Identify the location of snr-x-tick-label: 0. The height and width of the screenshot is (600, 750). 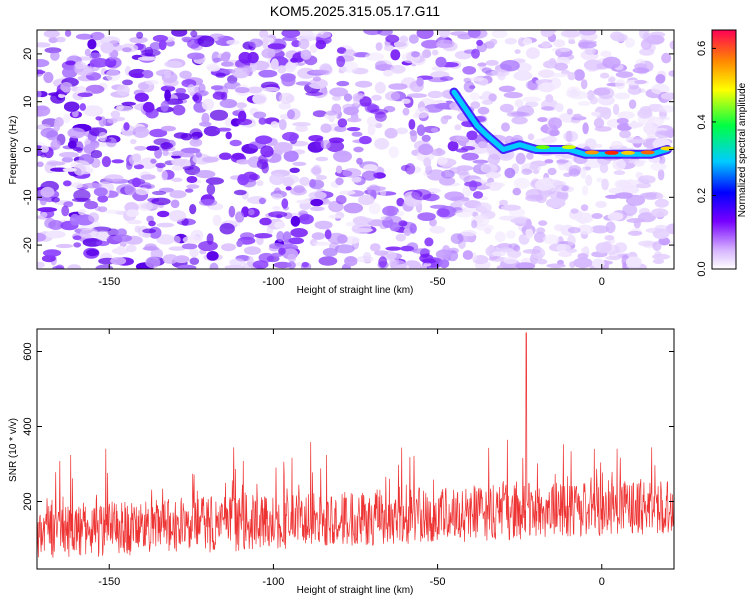
(602, 582).